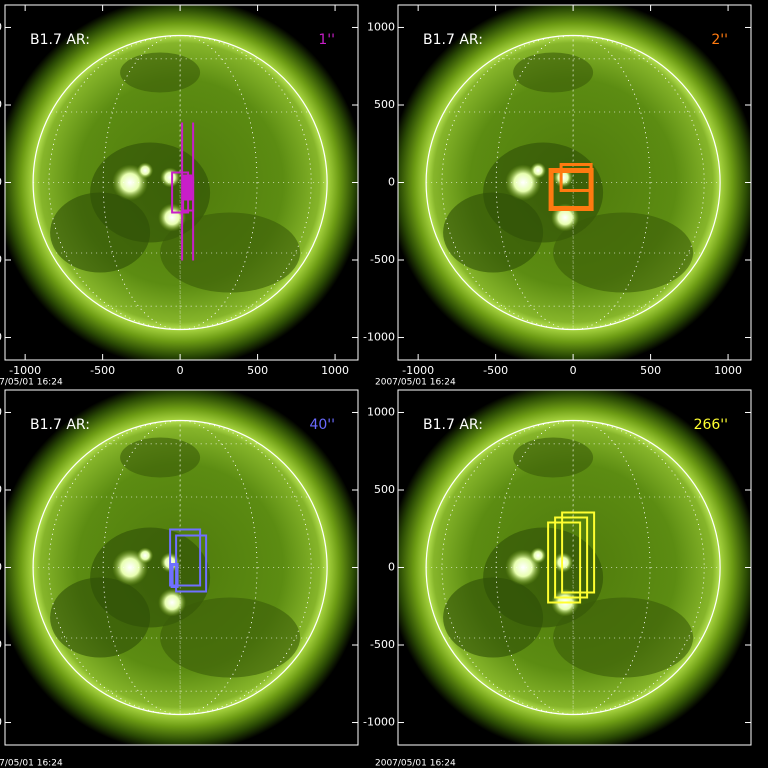 The image size is (768, 768). What do you see at coordinates (187, 187) in the screenshot?
I see `region-fill` at bounding box center [187, 187].